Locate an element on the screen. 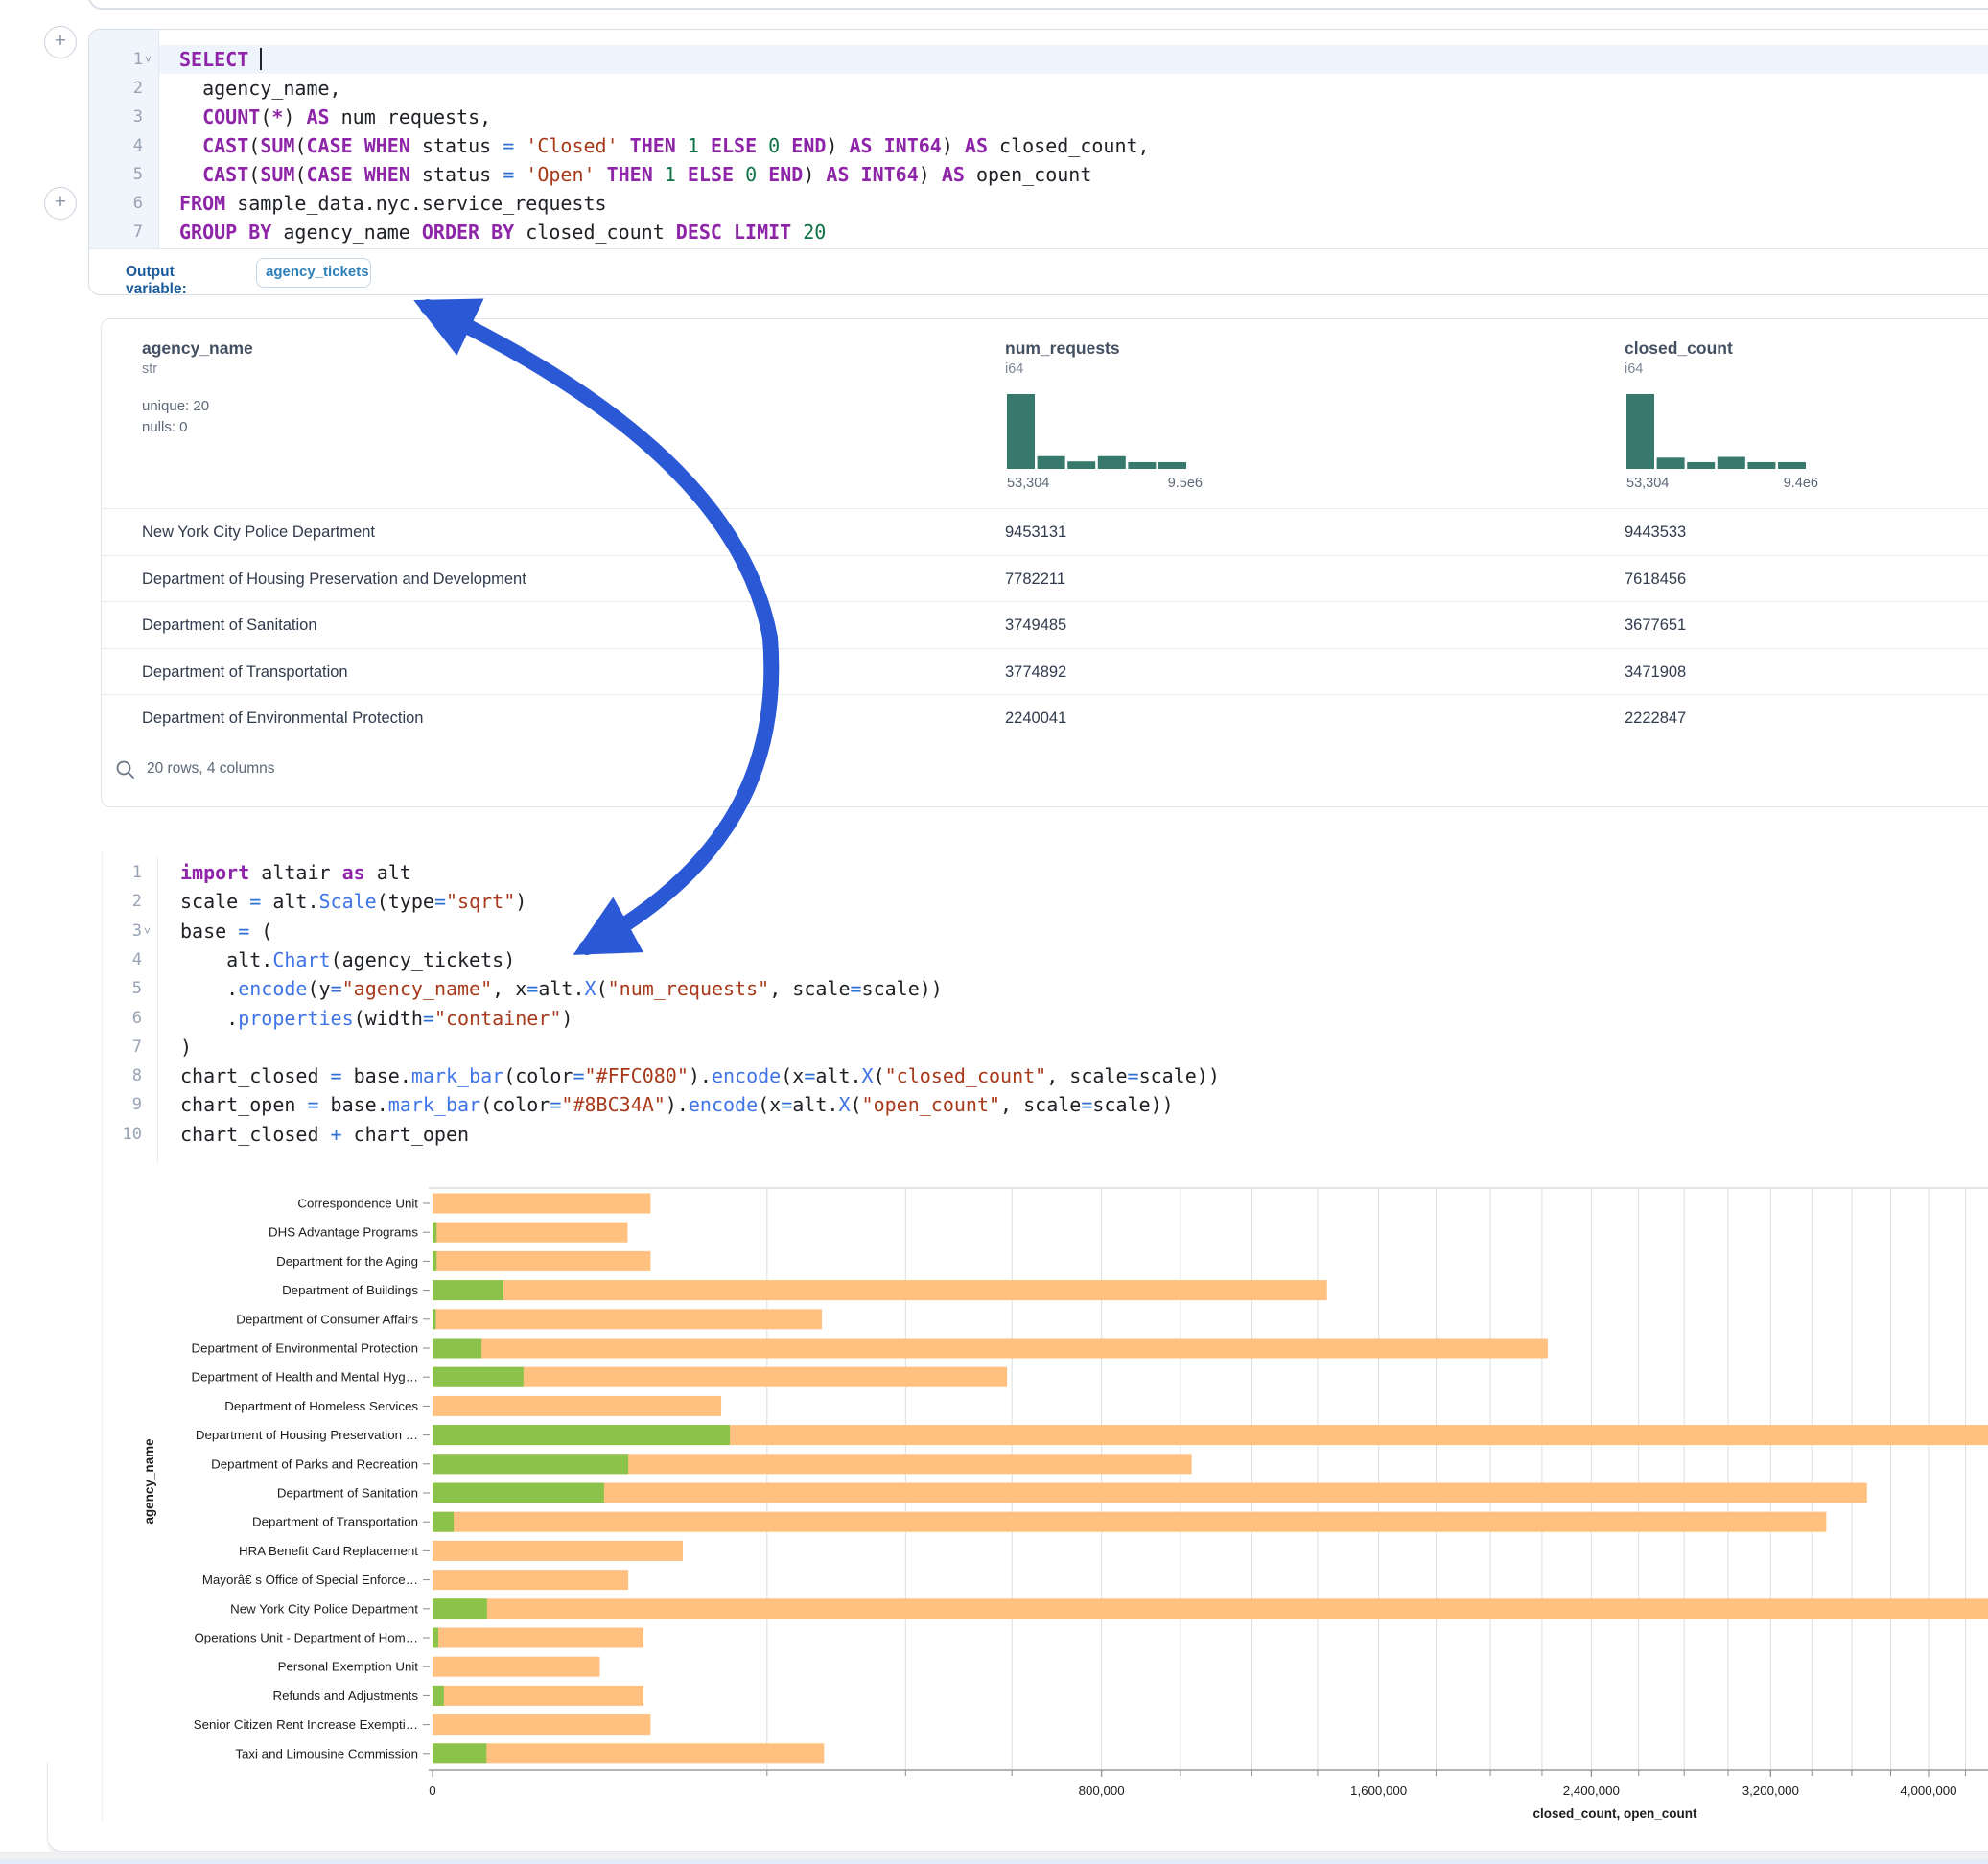 This screenshot has width=1988, height=1864. x-axis-tick-label: 0 is located at coordinates (432, 1790).